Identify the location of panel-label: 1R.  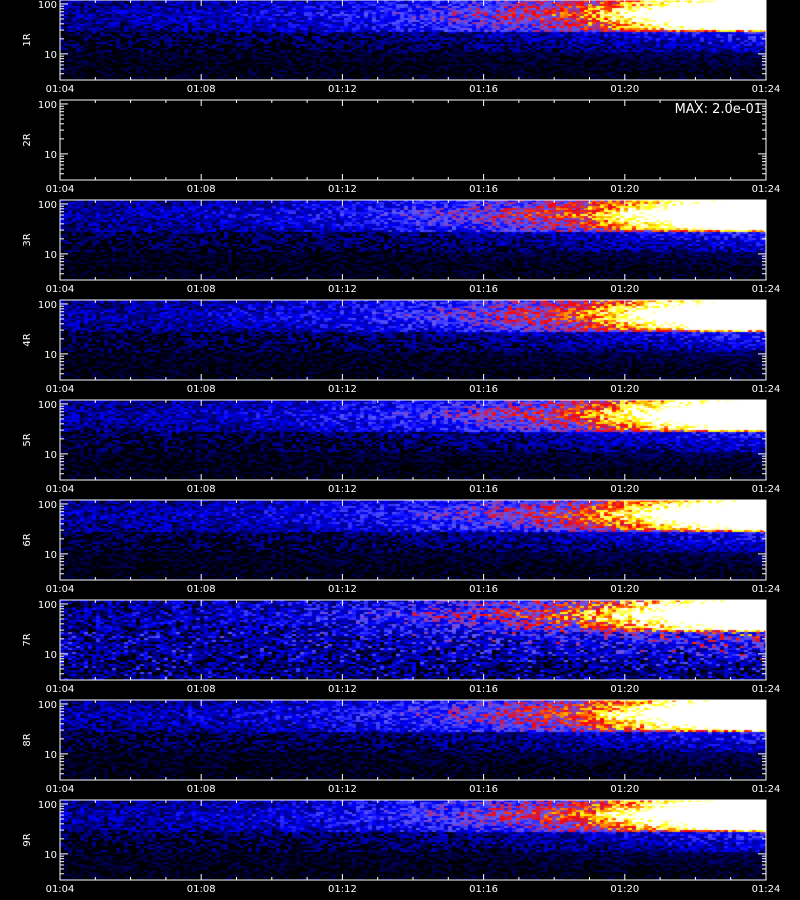
(27, 39).